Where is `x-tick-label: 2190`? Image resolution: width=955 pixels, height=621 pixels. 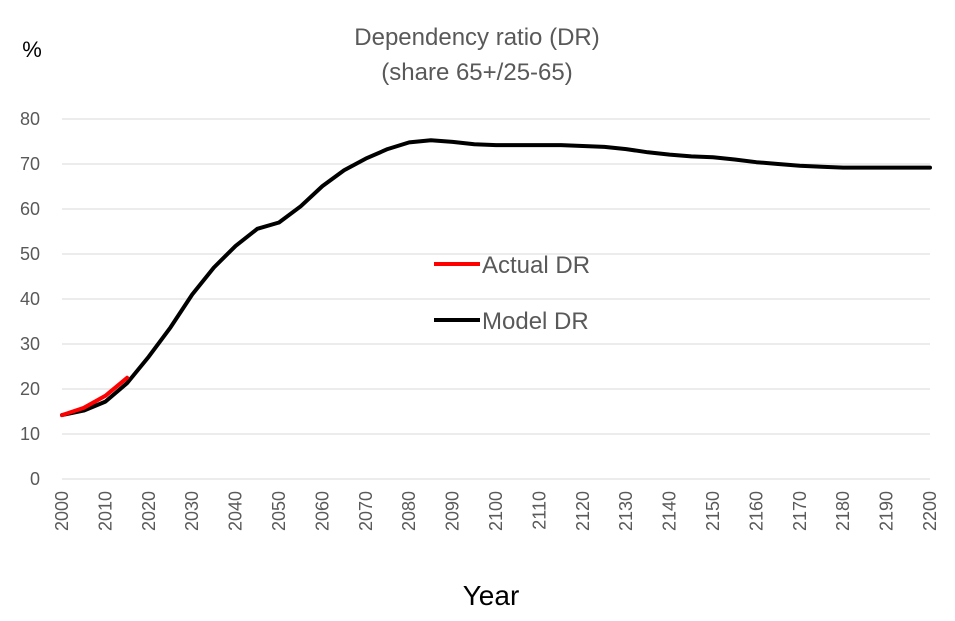
x-tick-label: 2190 is located at coordinates (887, 511).